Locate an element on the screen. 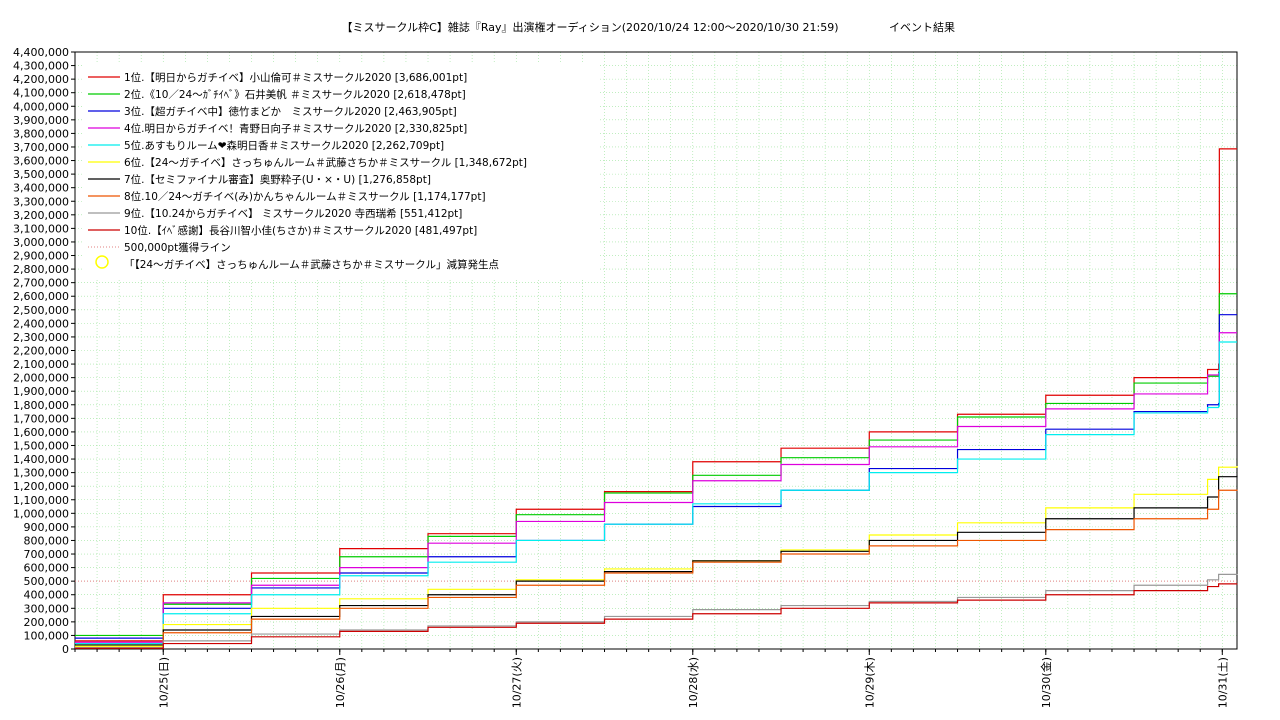  y-tick-label: 4,400,000 is located at coordinates (41, 52).